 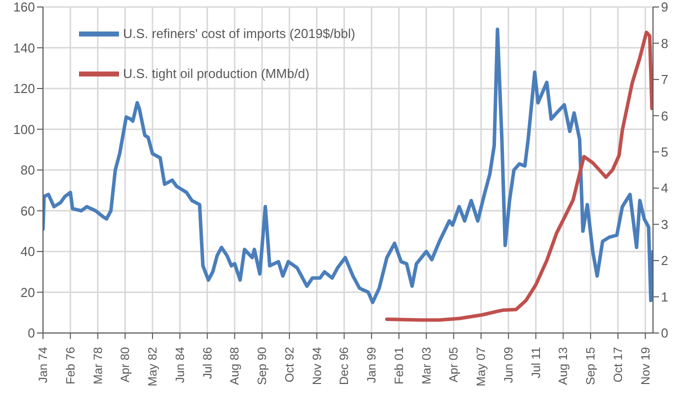 What do you see at coordinates (216, 74) in the screenshot?
I see `legend-label: U.S. tight oil production (MMb/d)` at bounding box center [216, 74].